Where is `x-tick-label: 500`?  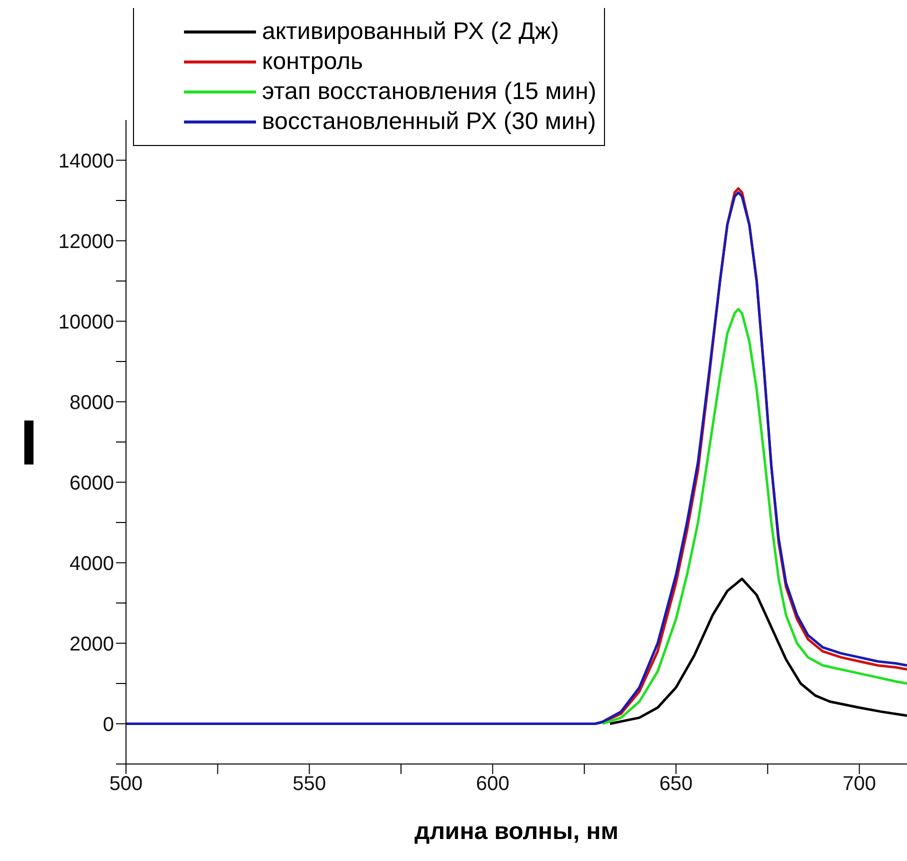 x-tick-label: 500 is located at coordinates (126, 784).